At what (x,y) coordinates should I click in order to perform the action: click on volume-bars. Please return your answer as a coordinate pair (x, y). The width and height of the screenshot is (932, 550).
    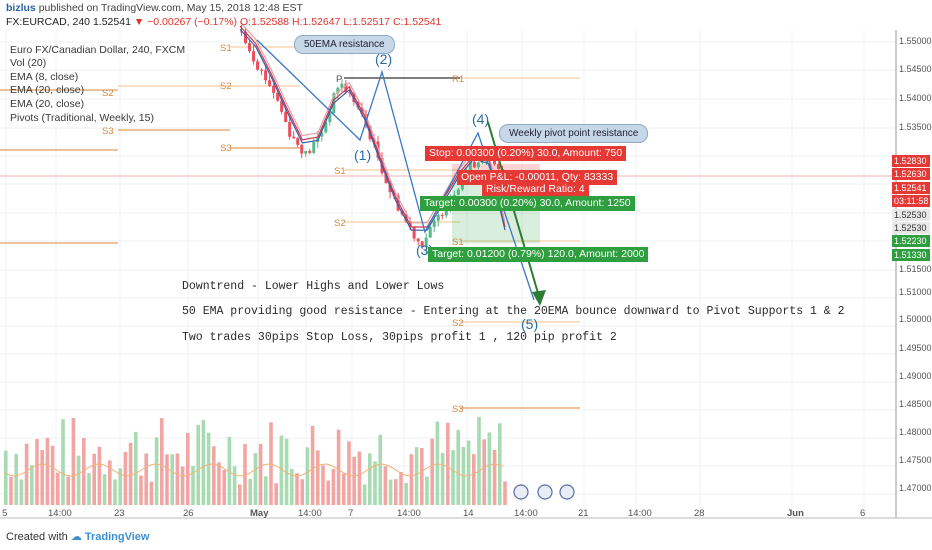
    Looking at the image, I should click on (255, 460).